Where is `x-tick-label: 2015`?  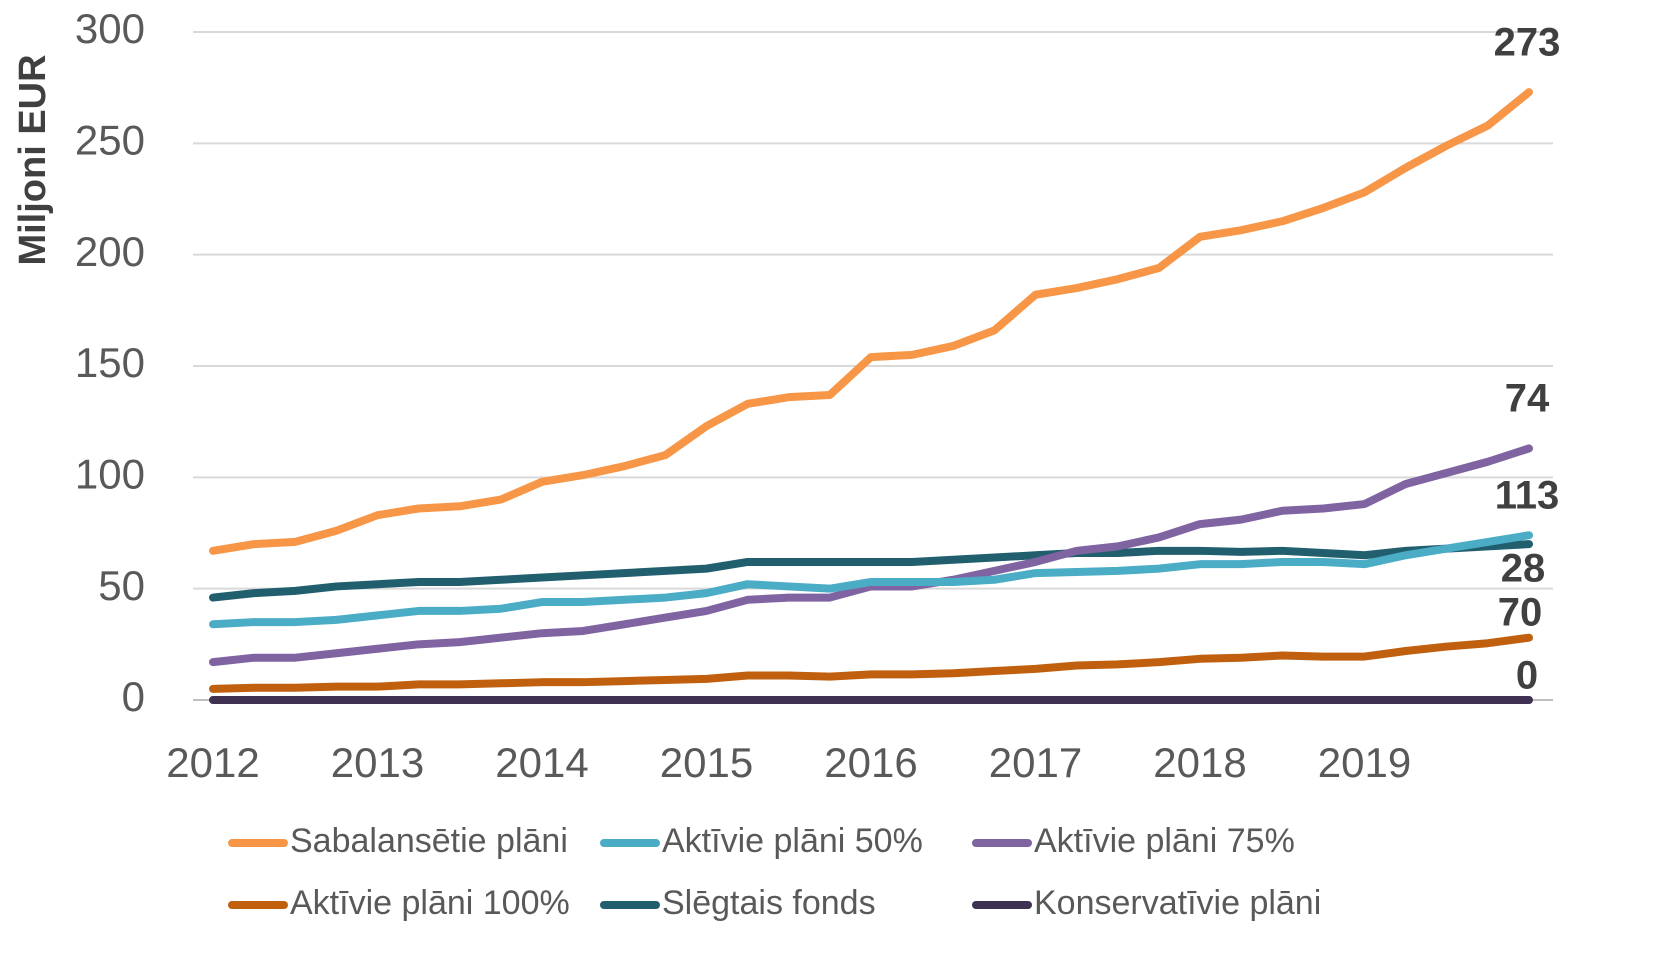 x-tick-label: 2015 is located at coordinates (706, 762).